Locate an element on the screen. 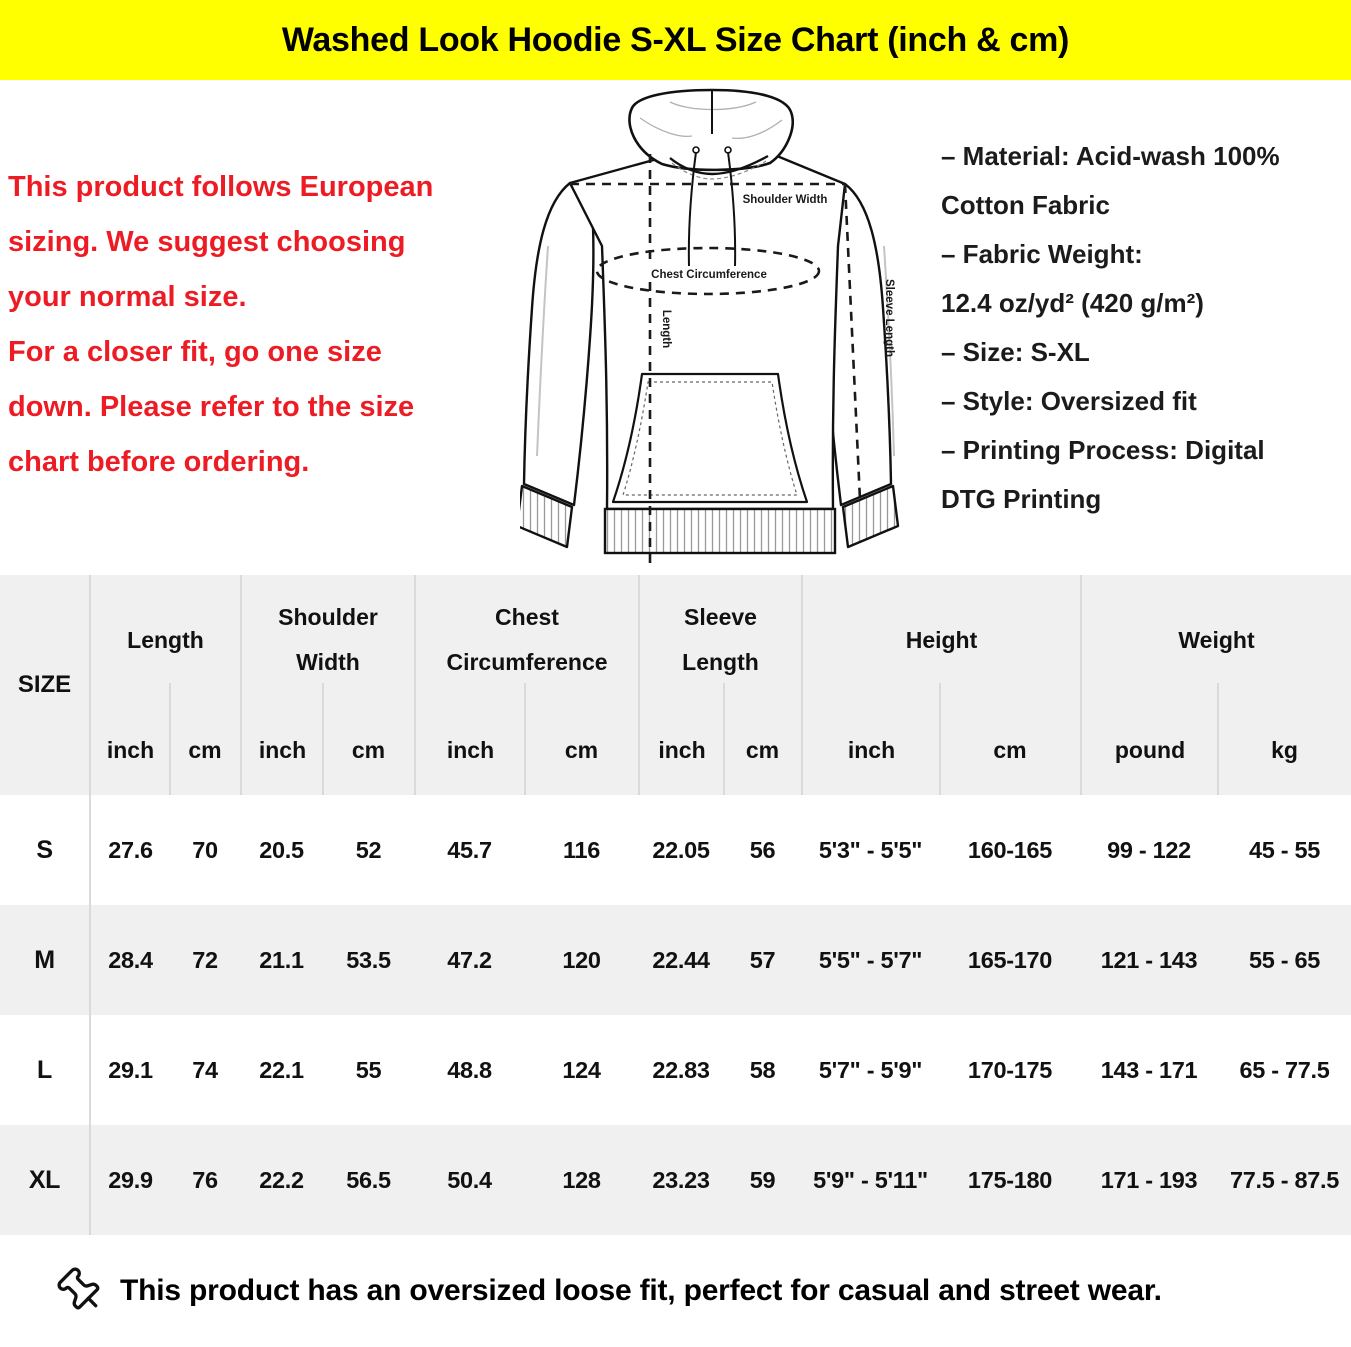 This screenshot has height=1347, width=1351. table-cell: 22.44 is located at coordinates (681, 959).